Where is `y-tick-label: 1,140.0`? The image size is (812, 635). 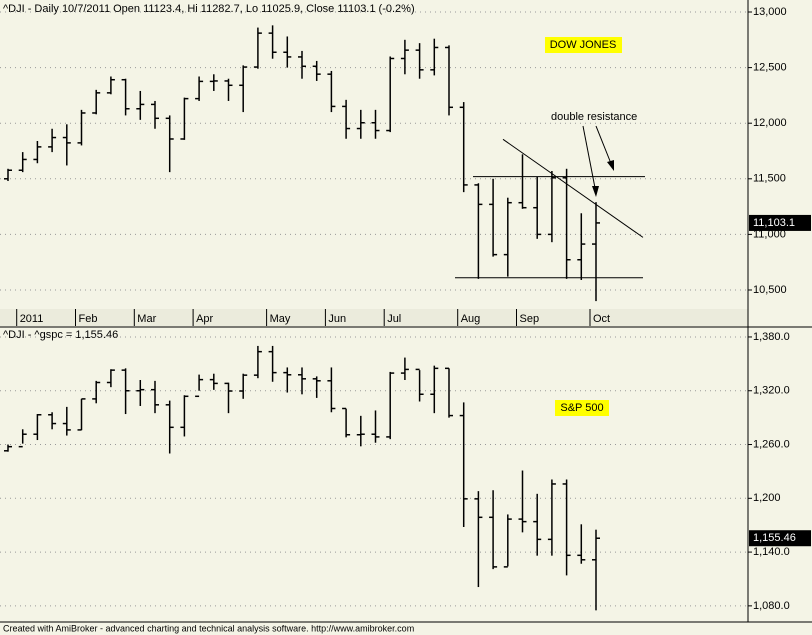 y-tick-label: 1,140.0 is located at coordinates (771, 552).